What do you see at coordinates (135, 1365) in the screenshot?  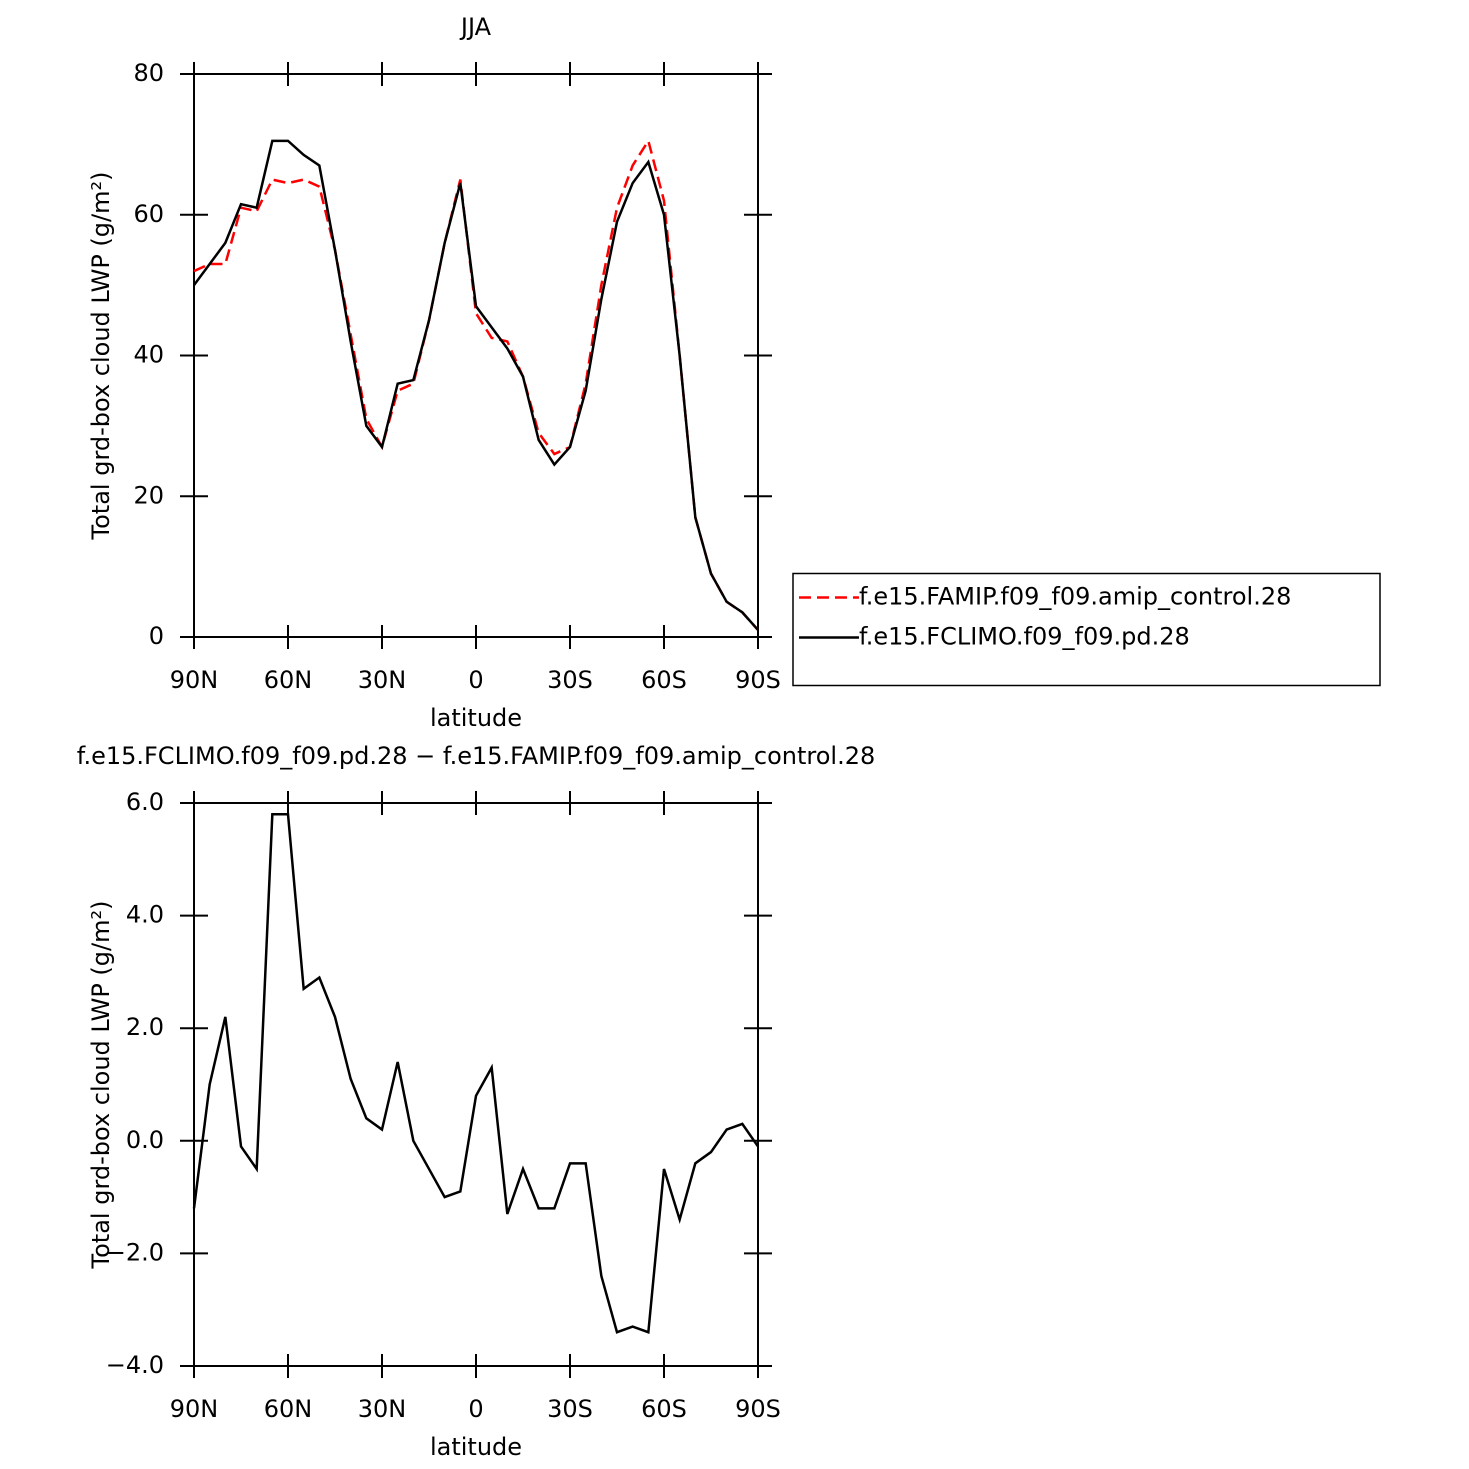 I see `y-tick-label: −4.0` at bounding box center [135, 1365].